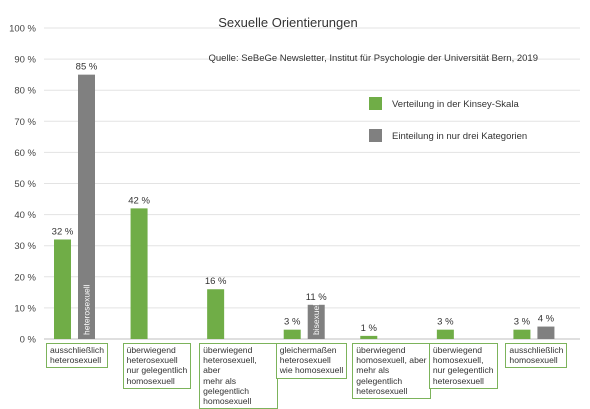  Describe the element at coordinates (536, 356) in the screenshot. I see `category-label: ausschließlich homosexuell` at that location.